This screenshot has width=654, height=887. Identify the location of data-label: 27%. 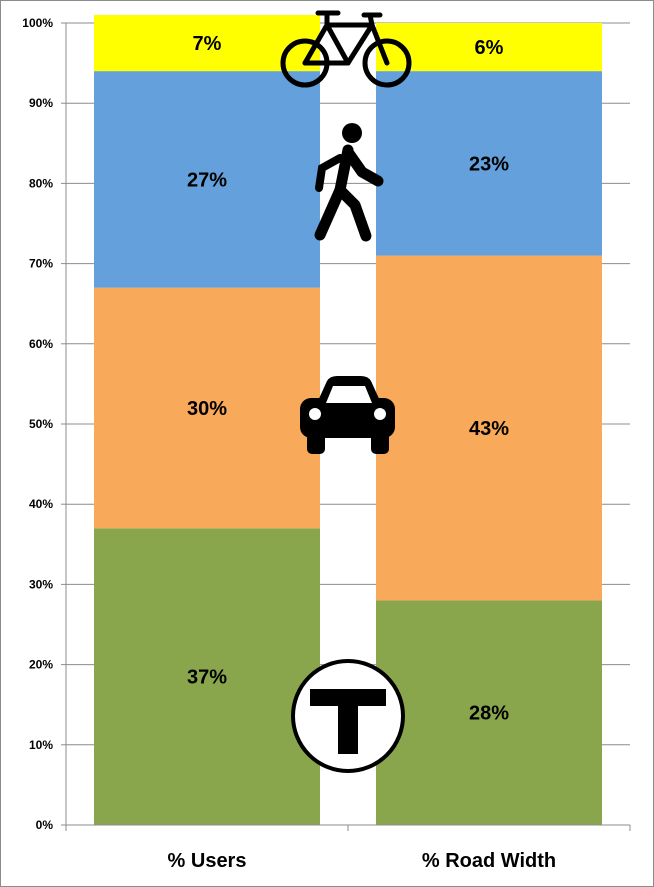
(207, 180).